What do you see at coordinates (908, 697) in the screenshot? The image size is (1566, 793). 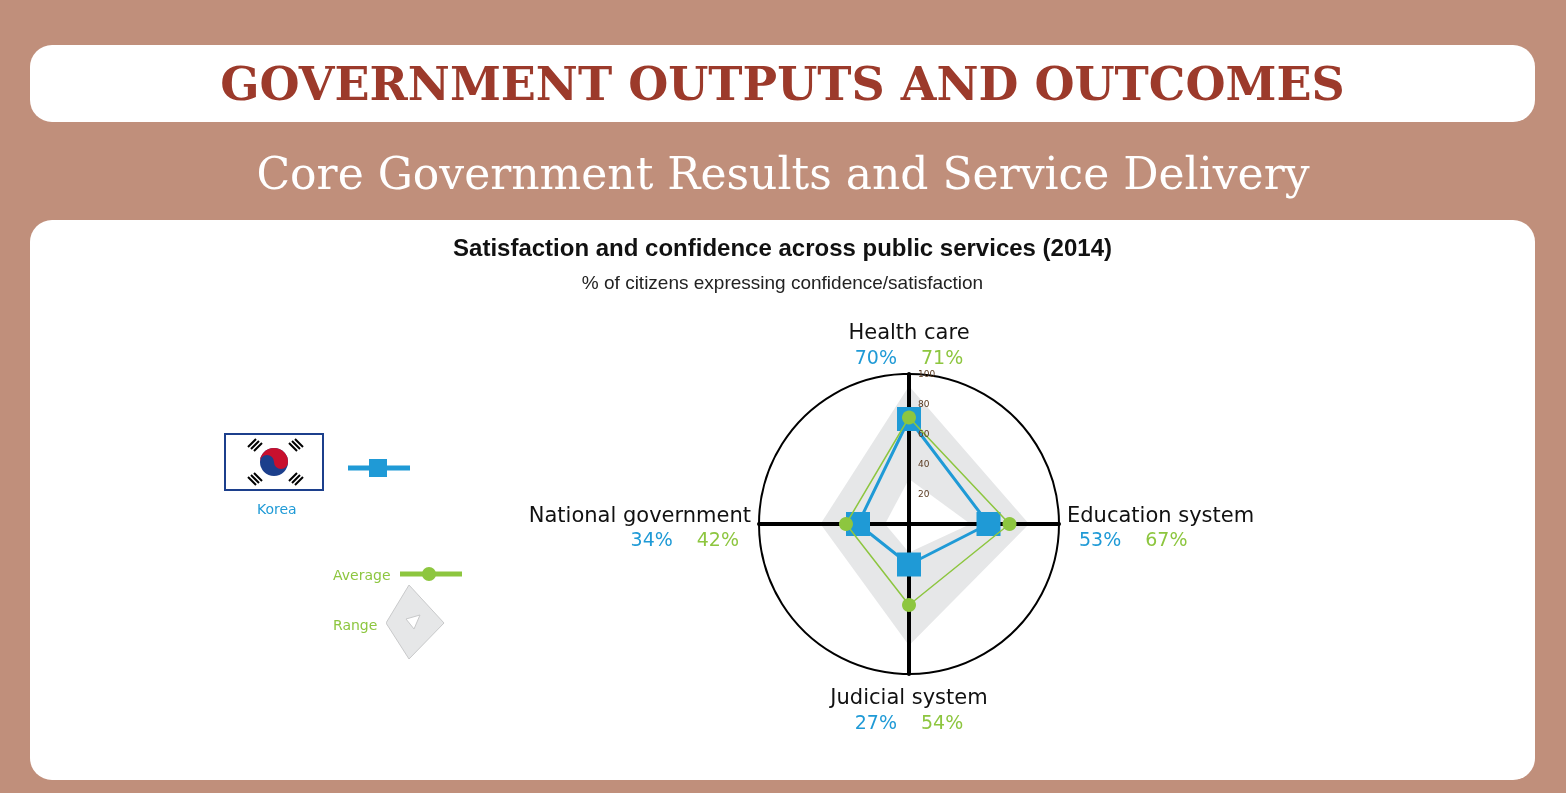 I see `spoke-label: Judicial system` at bounding box center [908, 697].